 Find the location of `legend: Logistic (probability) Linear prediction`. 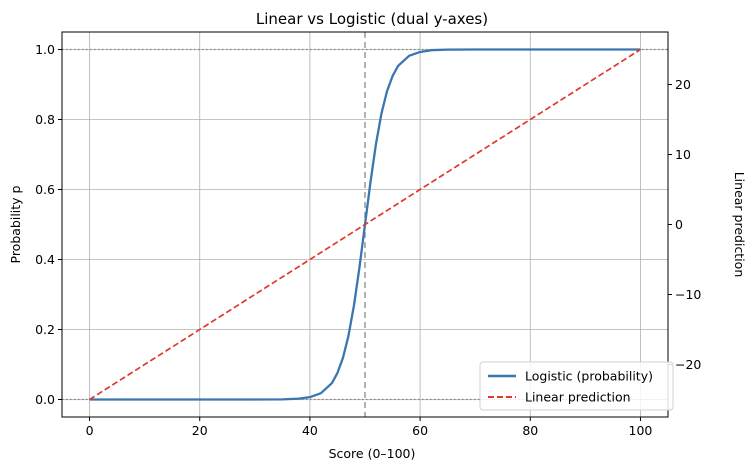

legend: Logistic (probability) Linear prediction is located at coordinates (576, 386).